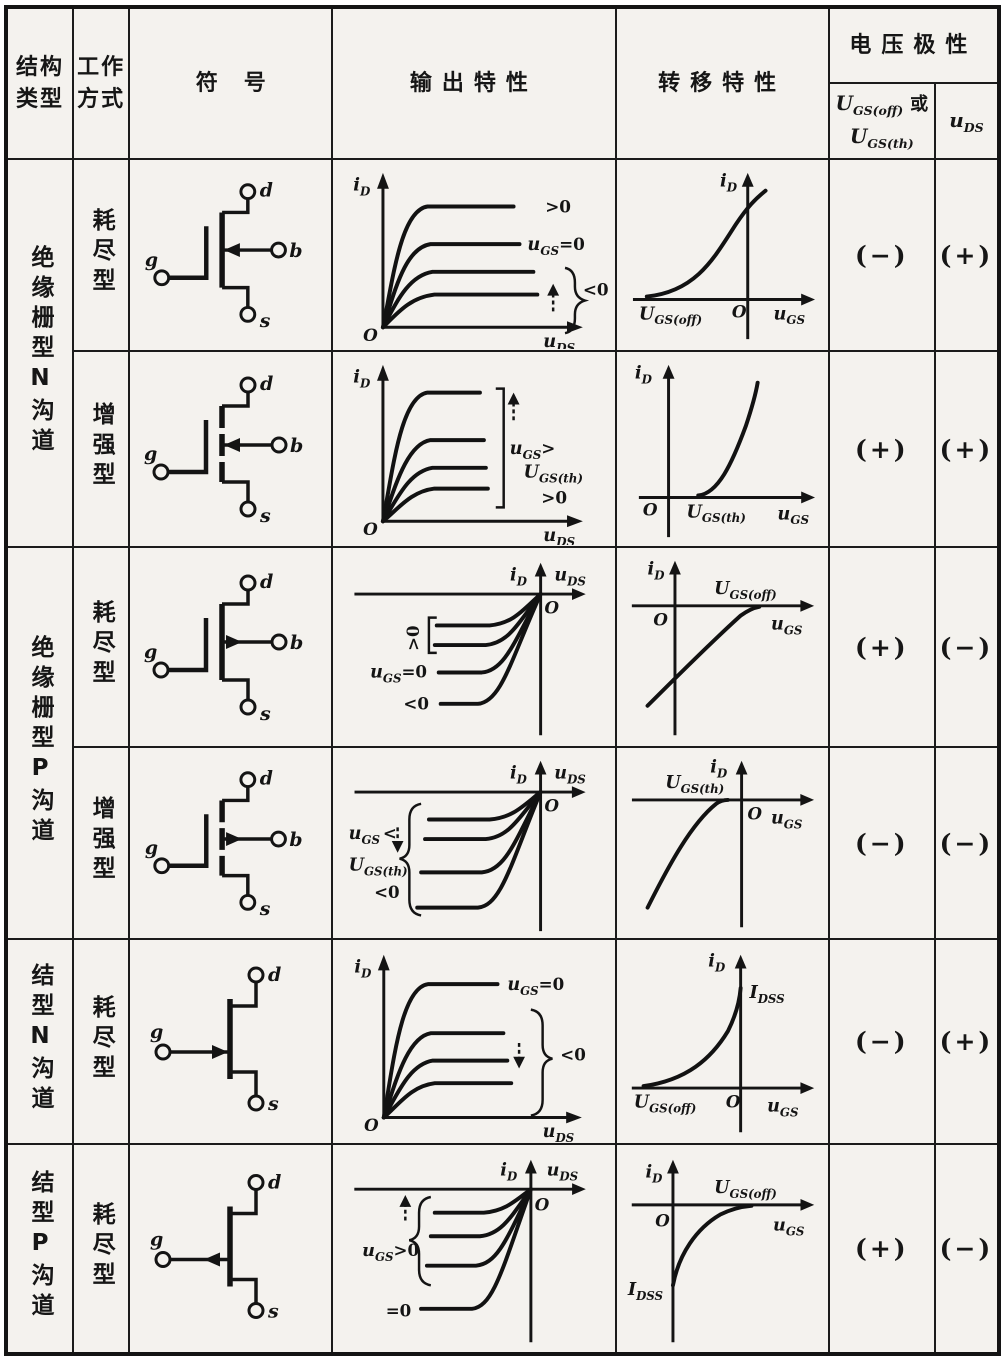  I want to click on header-voltage-polarity: 电压极性, so click(914, 45).